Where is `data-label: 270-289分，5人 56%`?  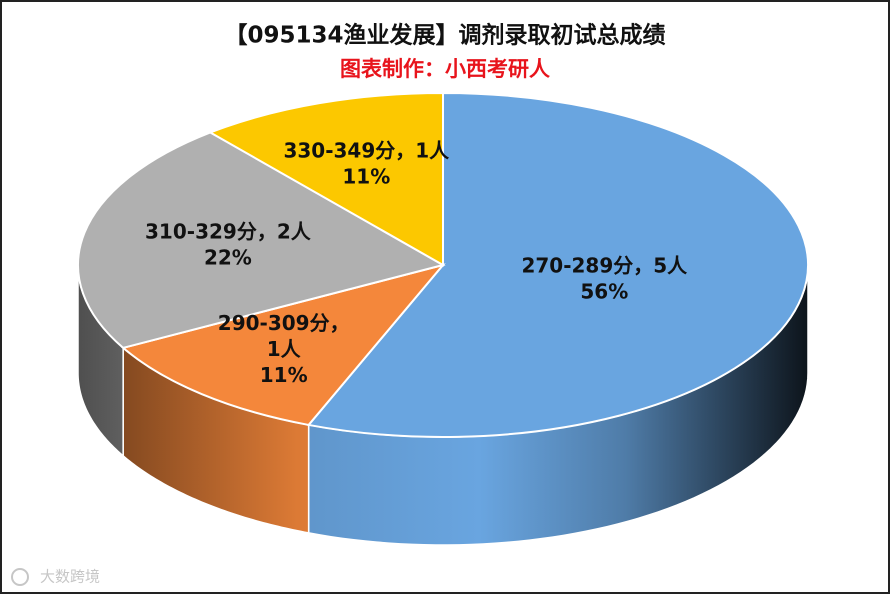
data-label: 270-289分，5人 56% is located at coordinates (604, 278).